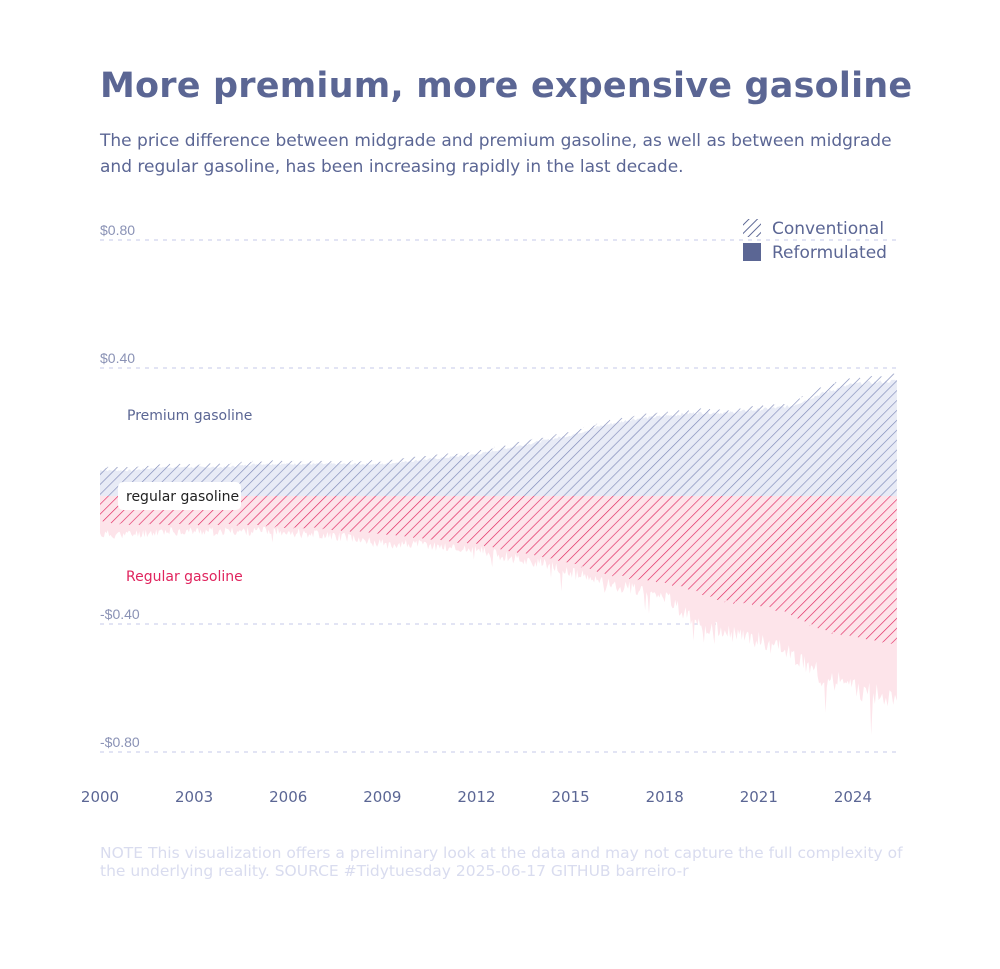 The image size is (1000, 969). I want to click on x-tick-label-3: 2009, so click(382, 797).